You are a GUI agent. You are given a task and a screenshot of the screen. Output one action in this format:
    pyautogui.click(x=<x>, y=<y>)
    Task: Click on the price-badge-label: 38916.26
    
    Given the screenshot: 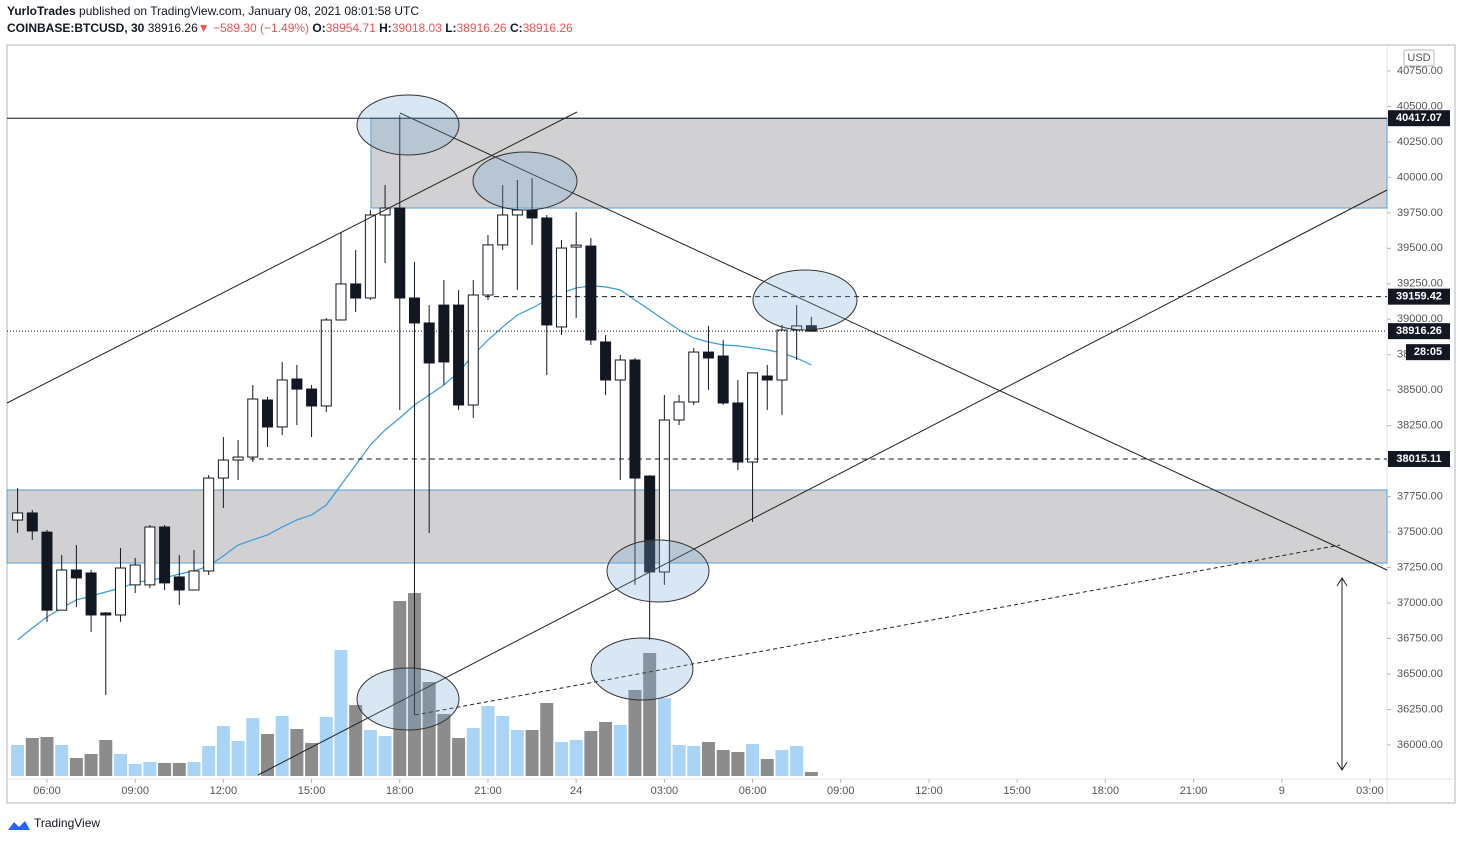 What is the action you would take?
    pyautogui.click(x=1419, y=331)
    